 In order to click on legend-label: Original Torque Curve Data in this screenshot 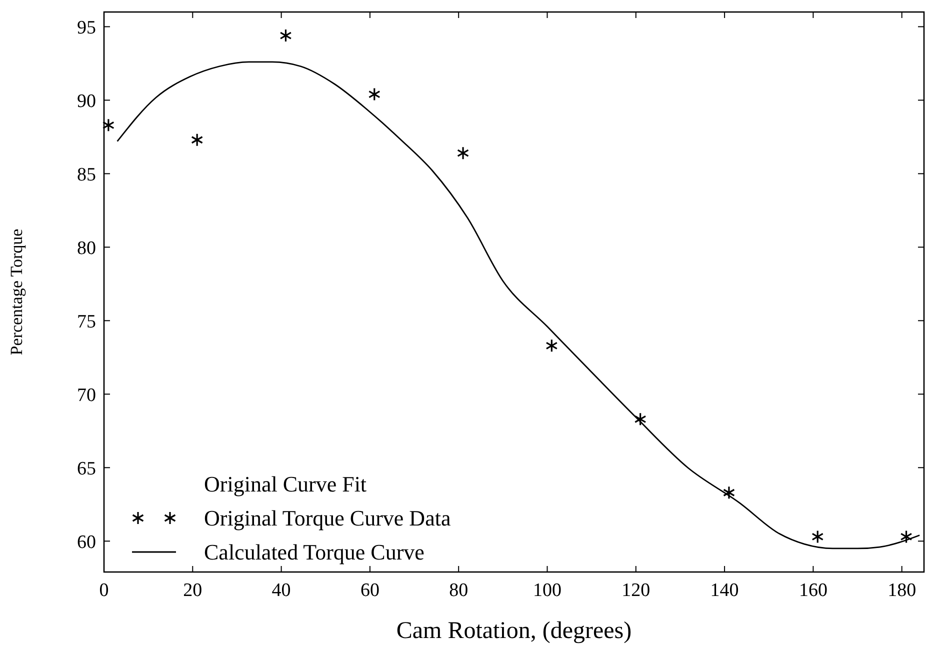, I will do `click(327, 518)`.